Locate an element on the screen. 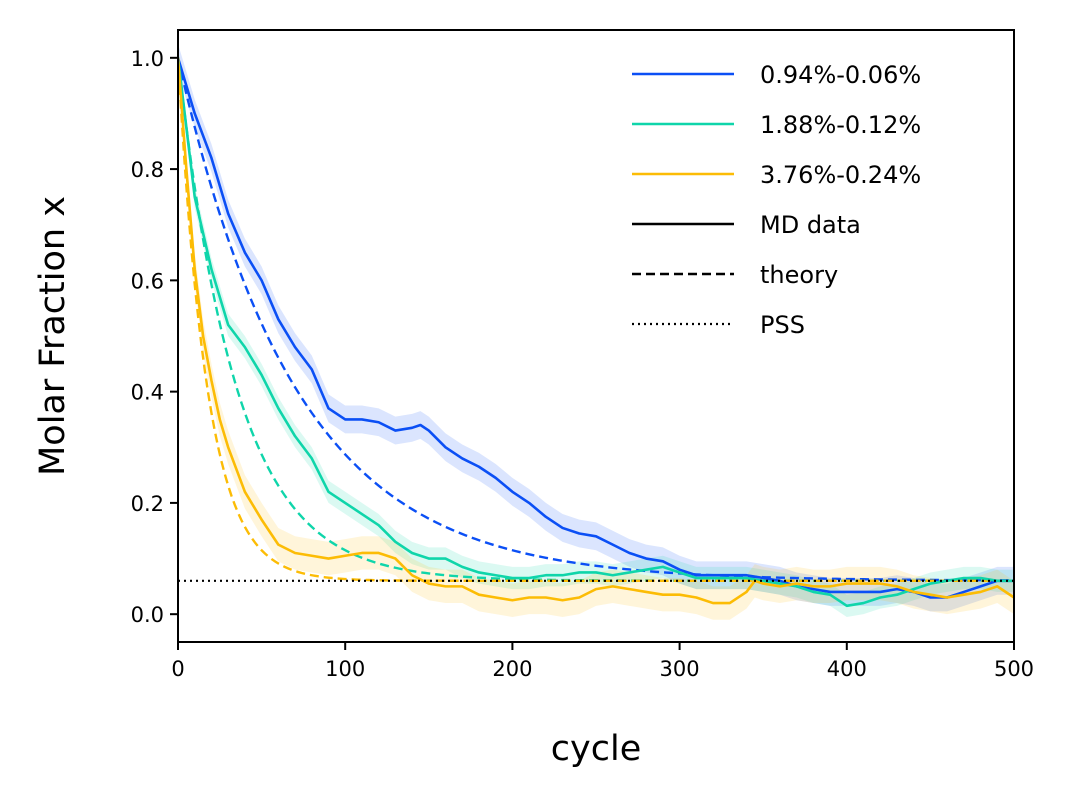 Image resolution: width=1076 pixels, height=800 pixels. y-tick-label: 0.6 is located at coordinates (147, 281).